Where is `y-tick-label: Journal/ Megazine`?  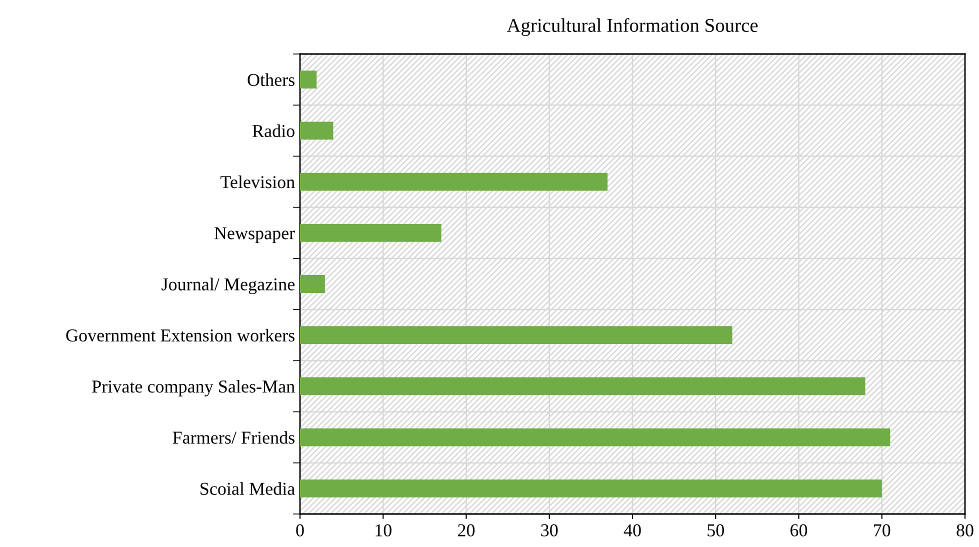
y-tick-label: Journal/ Megazine is located at coordinates (228, 286).